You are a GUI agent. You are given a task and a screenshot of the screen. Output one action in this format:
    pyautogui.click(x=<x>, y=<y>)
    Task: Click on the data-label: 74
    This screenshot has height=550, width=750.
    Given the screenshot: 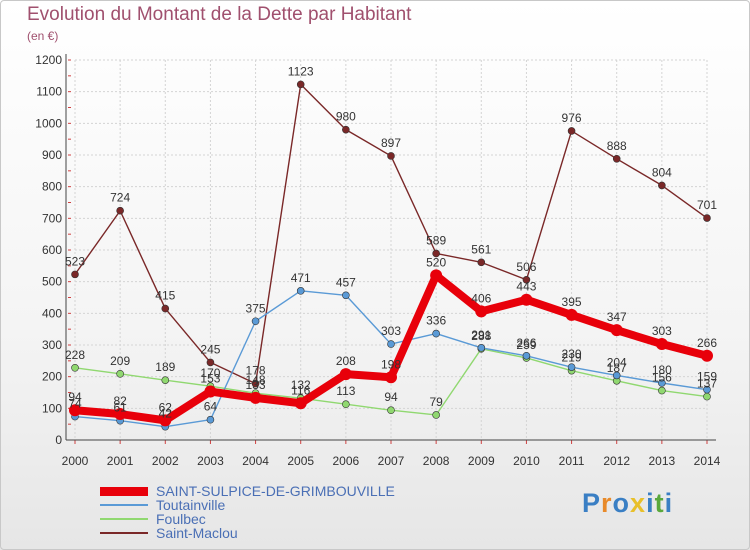 What is the action you would take?
    pyautogui.click(x=75, y=404)
    